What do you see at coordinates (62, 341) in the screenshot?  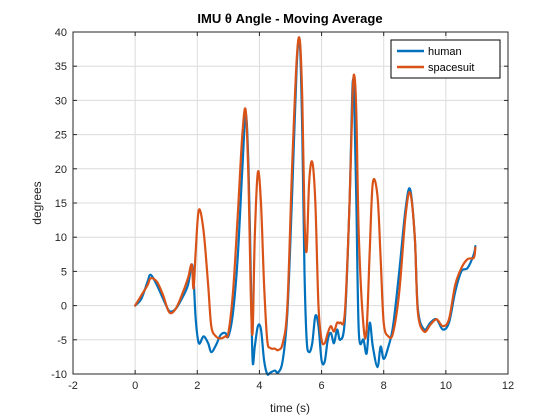 I see `y-tick-label: -5` at bounding box center [62, 341].